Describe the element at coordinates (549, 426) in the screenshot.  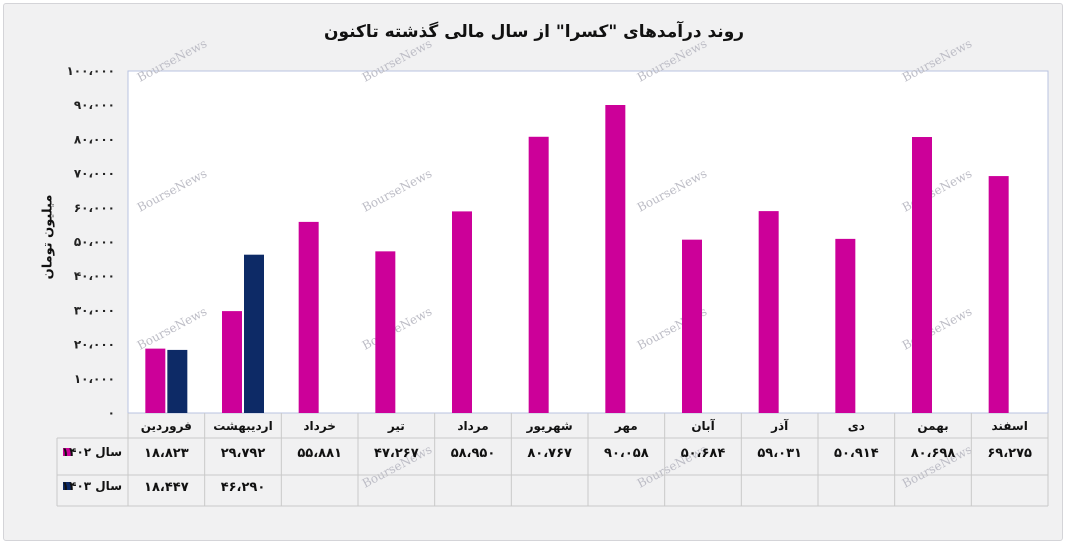
I see `x-category-label: شهریور` at that location.